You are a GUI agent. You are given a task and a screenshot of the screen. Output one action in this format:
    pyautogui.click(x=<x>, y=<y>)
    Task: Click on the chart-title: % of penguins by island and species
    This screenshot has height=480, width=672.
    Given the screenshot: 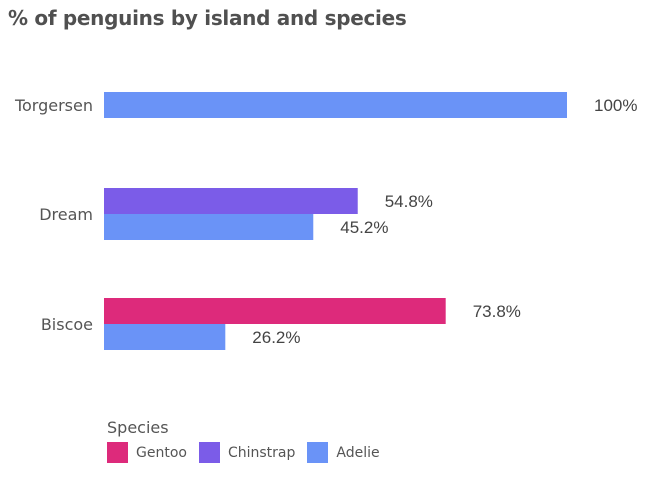 What is the action you would take?
    pyautogui.click(x=207, y=18)
    